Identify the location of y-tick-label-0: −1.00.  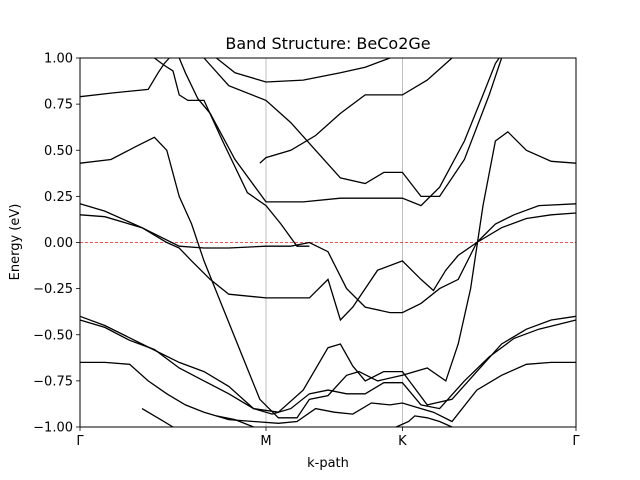
(53, 428).